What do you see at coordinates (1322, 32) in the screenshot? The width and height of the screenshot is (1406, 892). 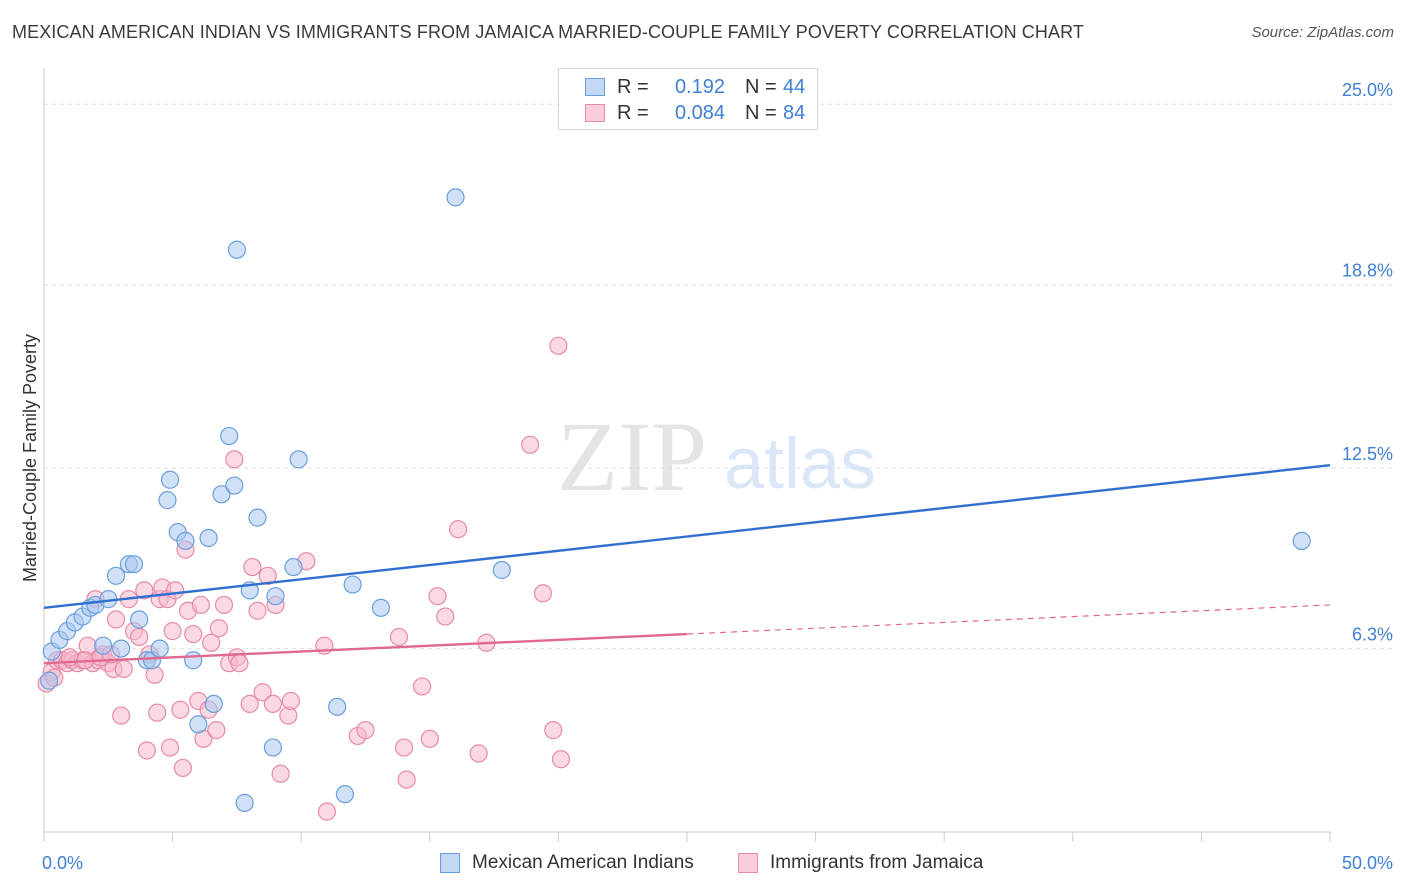 I see `source-label: Source: ZipAtlas.com` at bounding box center [1322, 32].